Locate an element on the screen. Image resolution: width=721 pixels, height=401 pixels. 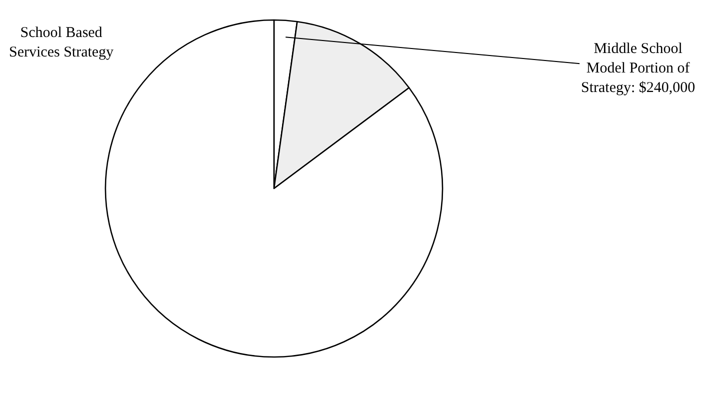
text: School Based Services Strategy is located at coordinates (61, 42).